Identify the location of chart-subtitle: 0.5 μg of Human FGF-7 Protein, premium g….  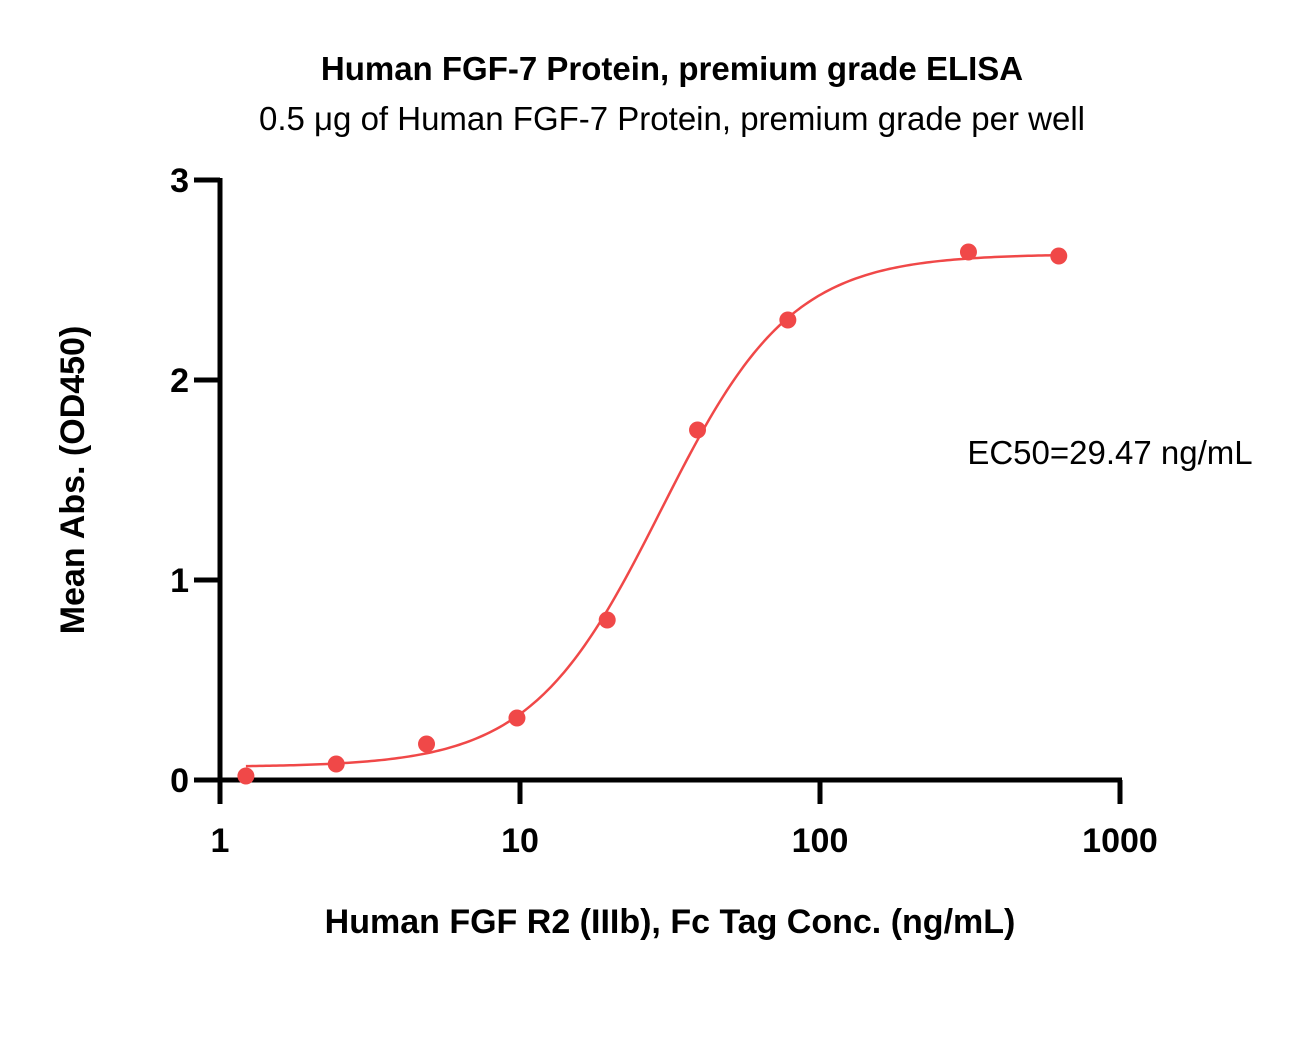
(672, 118).